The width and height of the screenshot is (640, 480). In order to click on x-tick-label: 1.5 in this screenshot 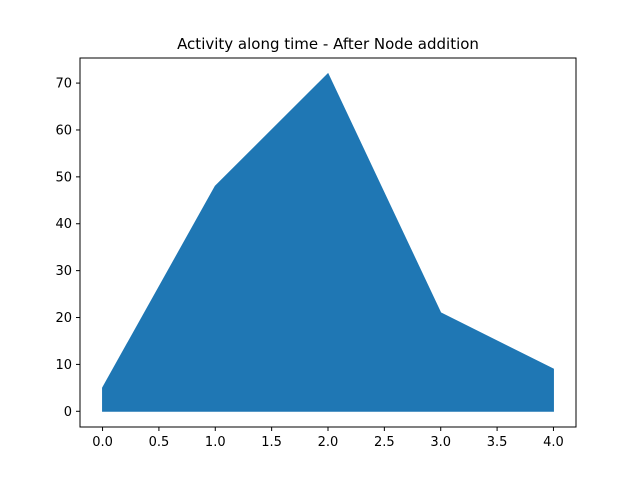, I will do `click(271, 442)`.